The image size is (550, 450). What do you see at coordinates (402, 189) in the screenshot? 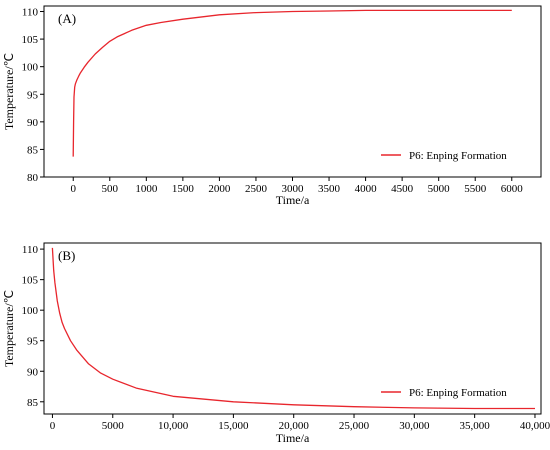
I see `x-tick-label: 4500` at bounding box center [402, 189].